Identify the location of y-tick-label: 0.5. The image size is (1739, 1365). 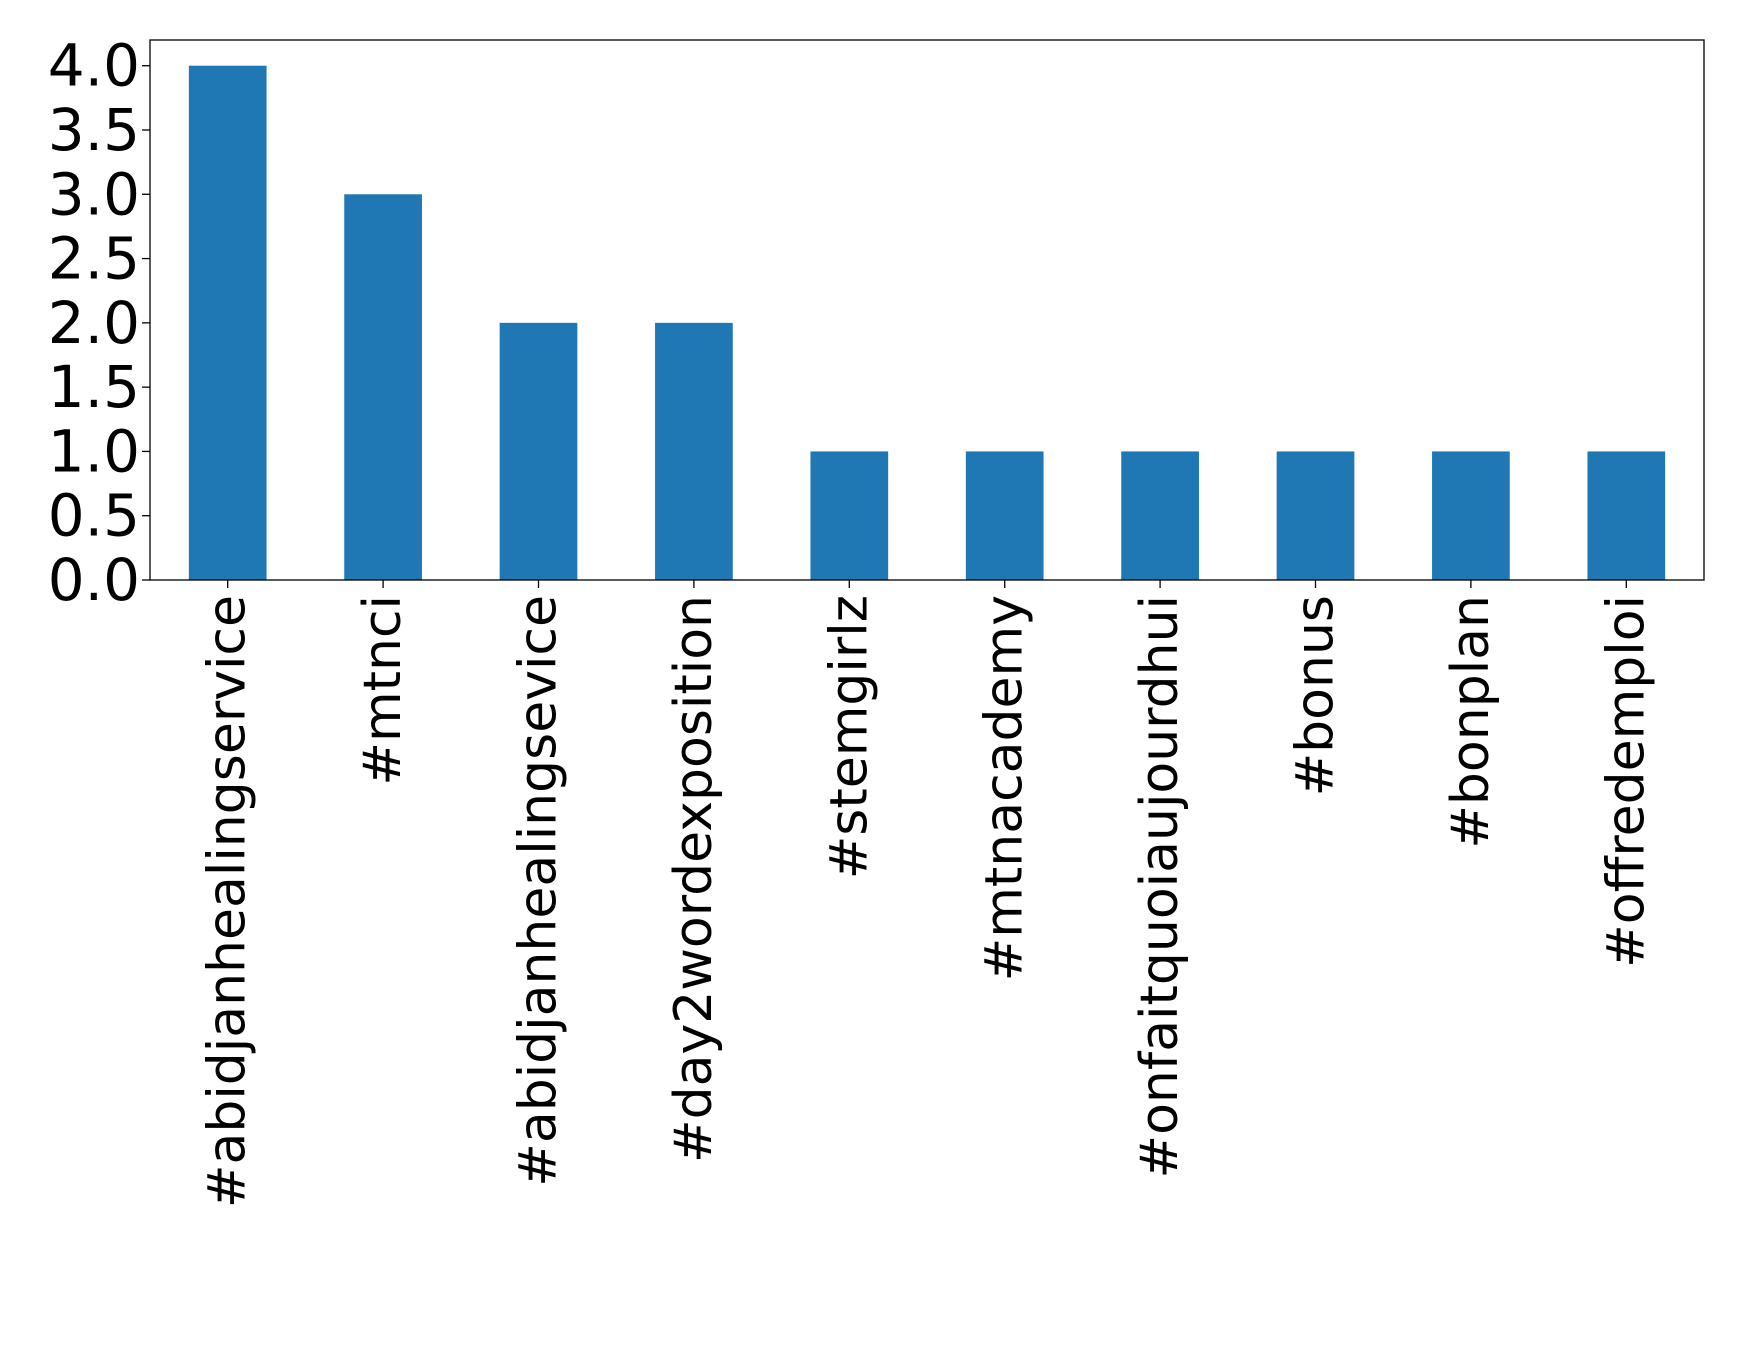
(94, 516).